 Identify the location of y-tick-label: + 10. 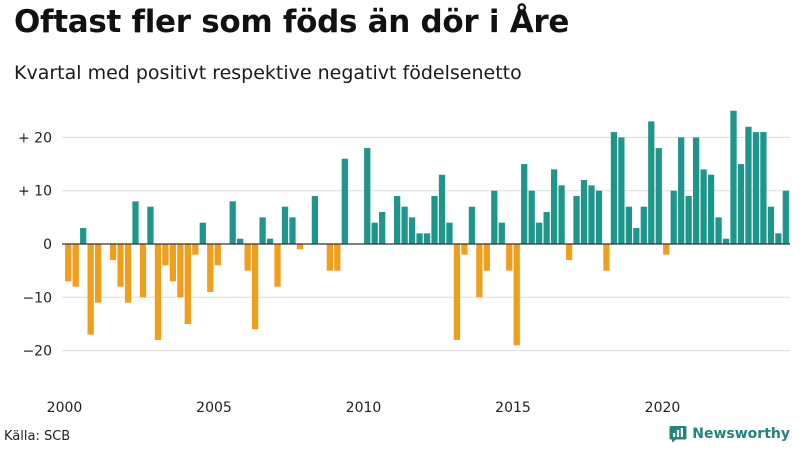
(35, 192).